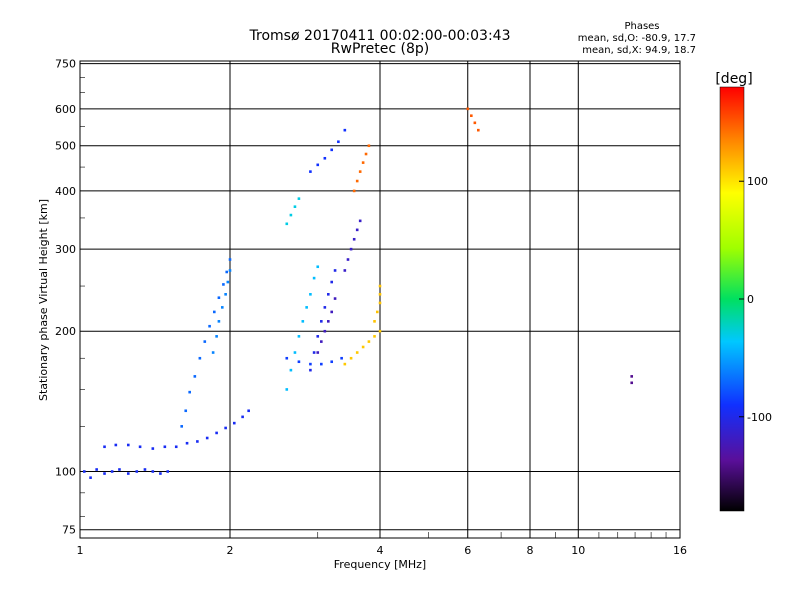 The image size is (800, 600). I want to click on x-tick-label: 2, so click(230, 550).